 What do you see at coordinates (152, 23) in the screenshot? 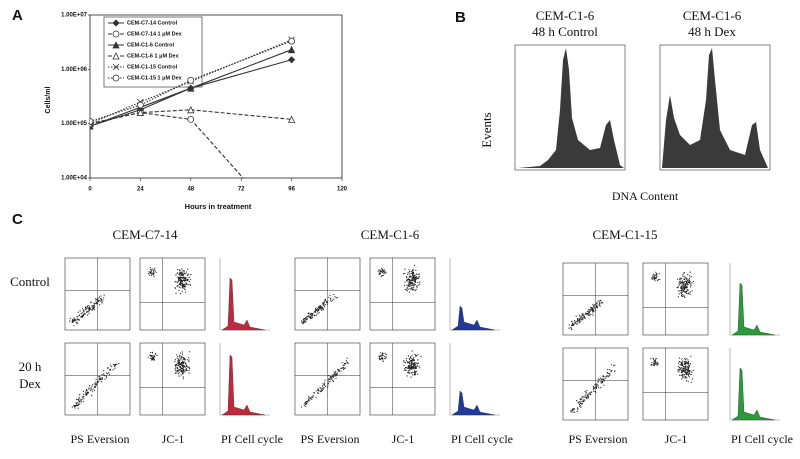
I see `legend-label: CEM-C7-14 Control` at bounding box center [152, 23].